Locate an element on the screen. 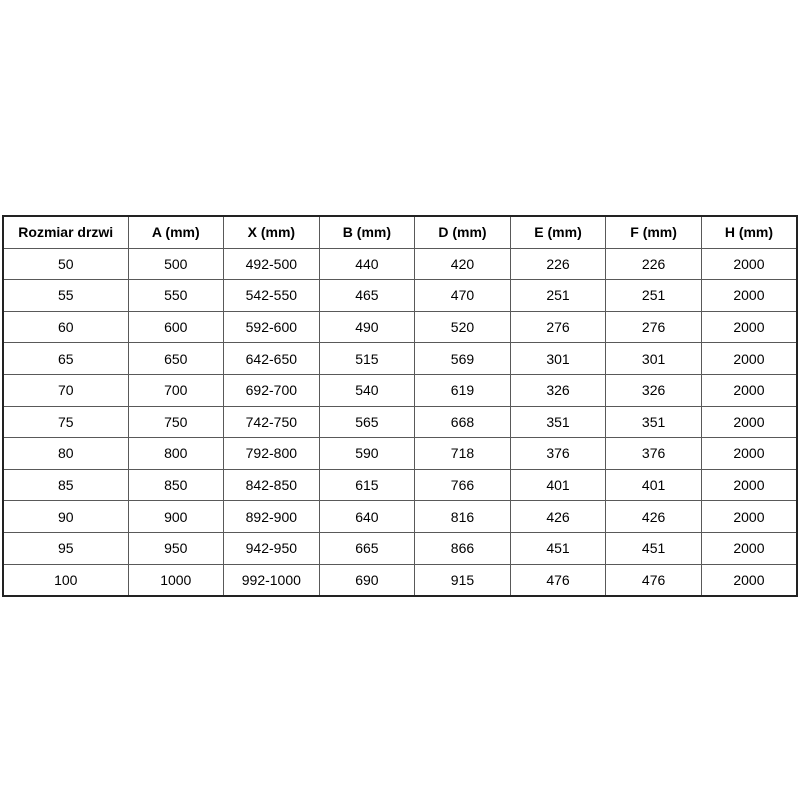  table-cell: 600 is located at coordinates (176, 327).